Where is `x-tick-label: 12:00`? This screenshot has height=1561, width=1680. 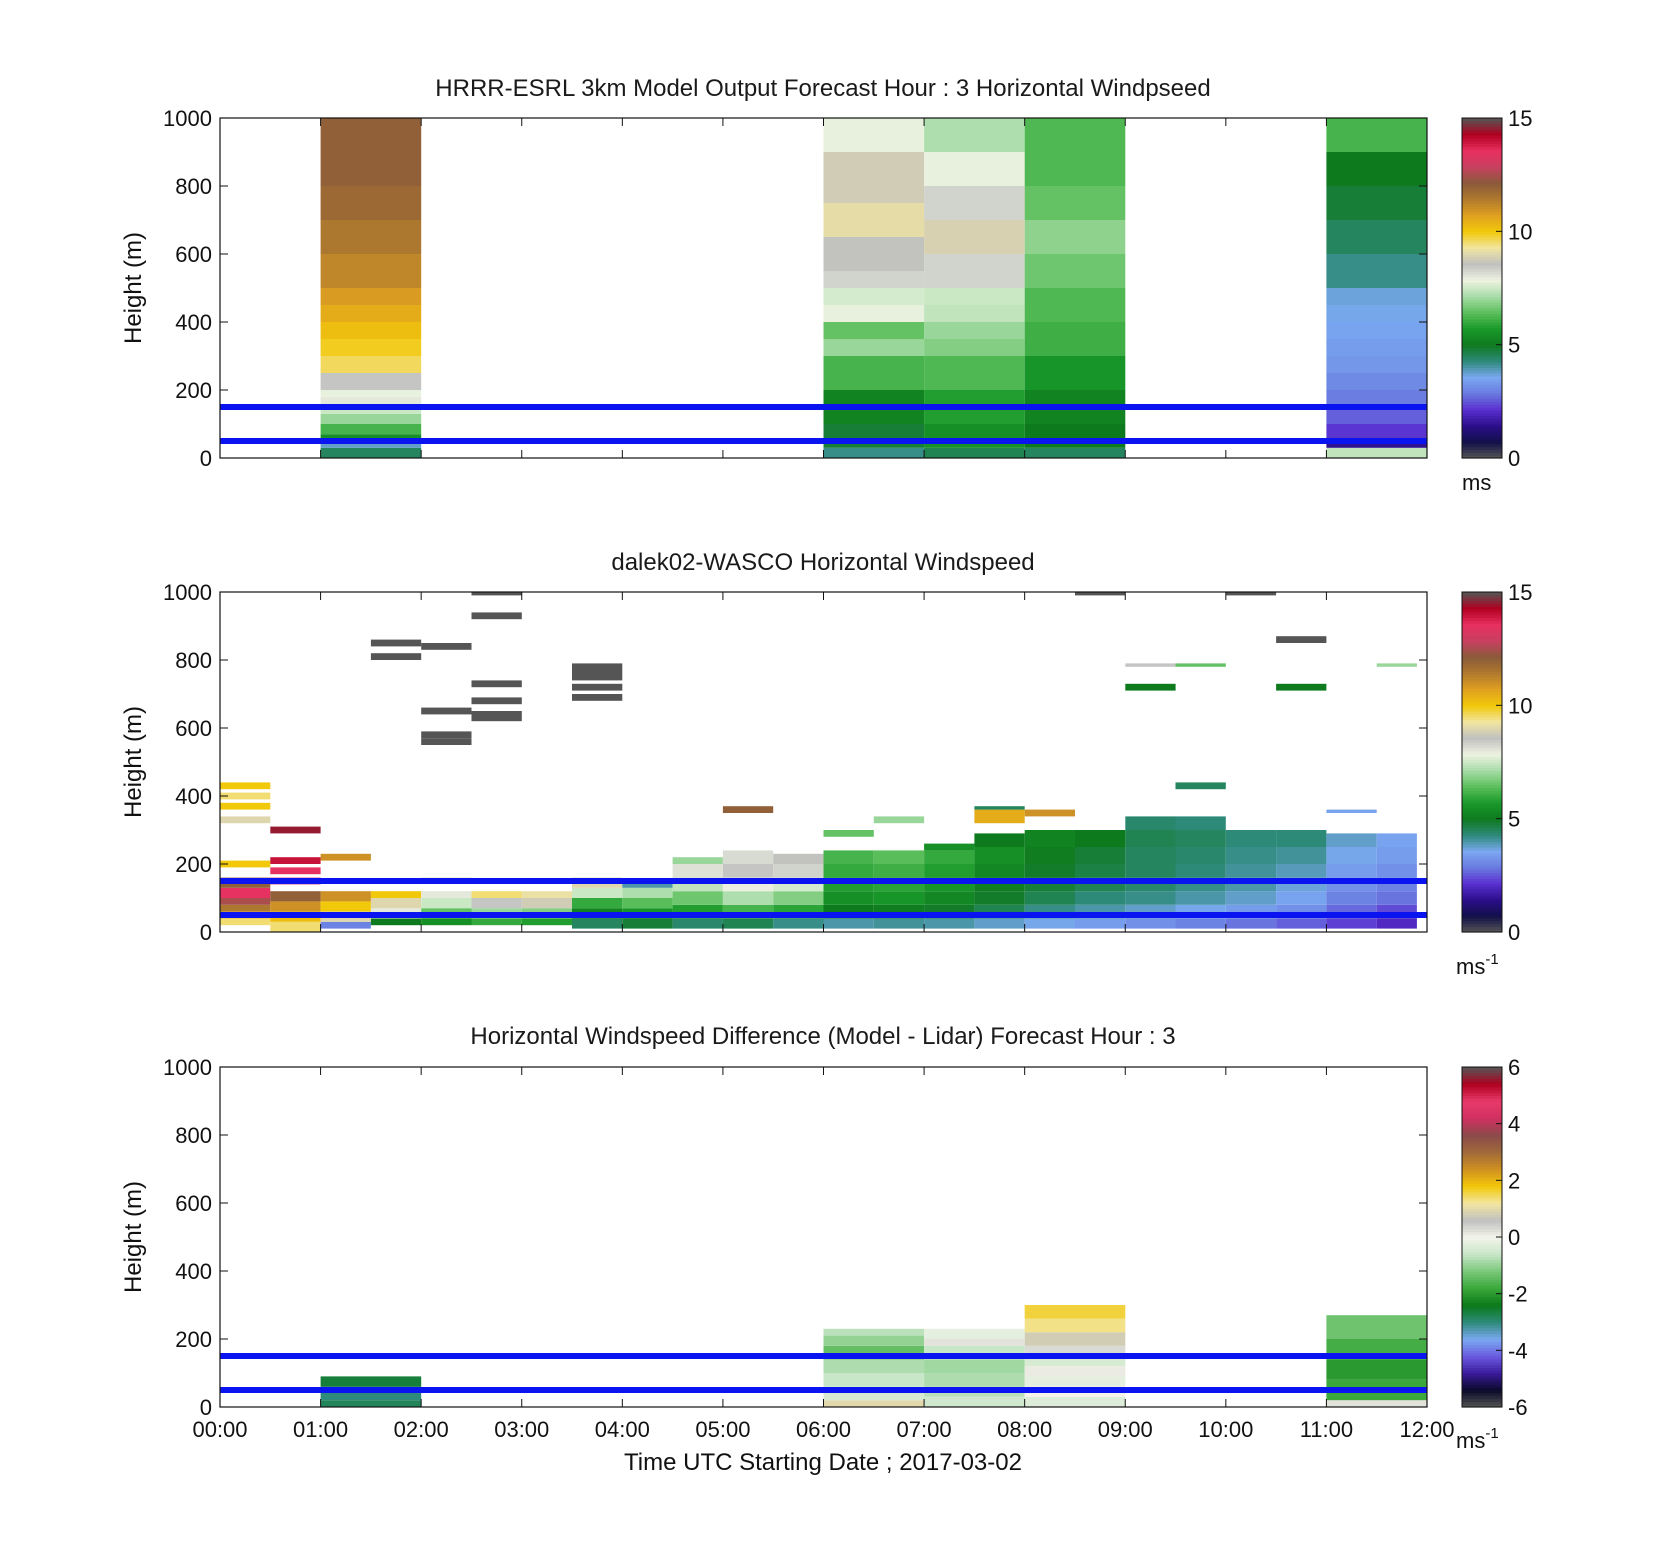
x-tick-label: 12:00 is located at coordinates (1426, 1429).